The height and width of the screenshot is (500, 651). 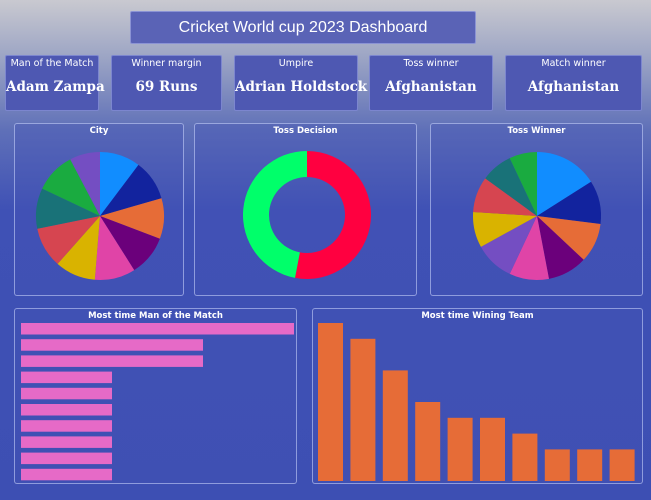 I want to click on card-umpire: Umpire Adrian Holdstock, so click(x=301, y=83).